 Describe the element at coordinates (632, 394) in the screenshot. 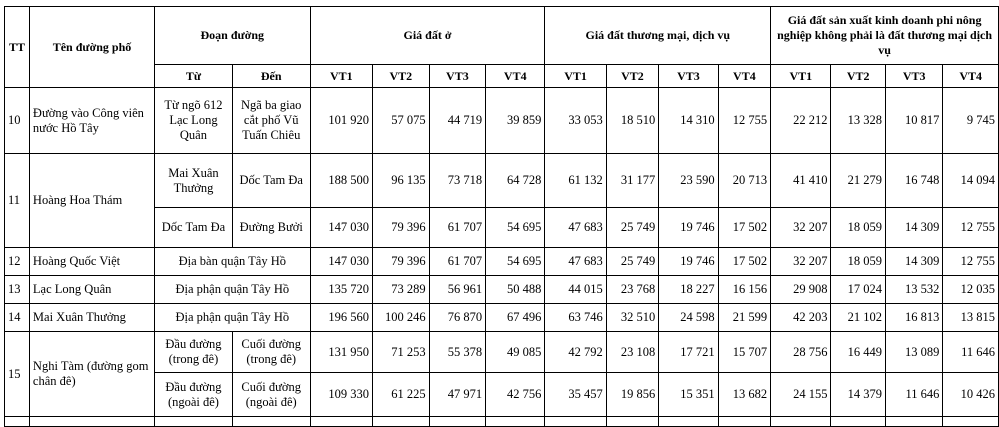

I see `price-cell: 19 856` at that location.